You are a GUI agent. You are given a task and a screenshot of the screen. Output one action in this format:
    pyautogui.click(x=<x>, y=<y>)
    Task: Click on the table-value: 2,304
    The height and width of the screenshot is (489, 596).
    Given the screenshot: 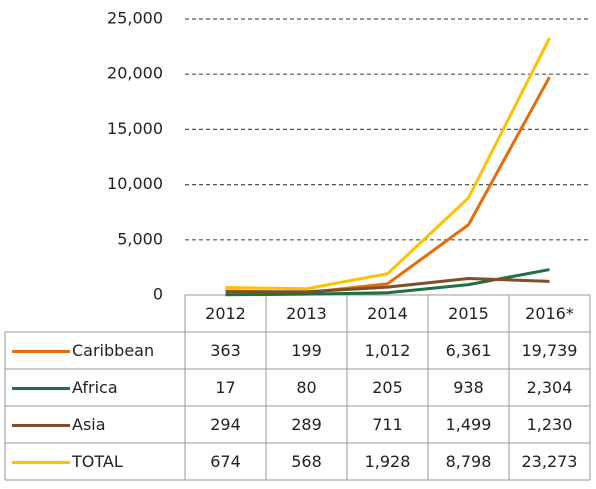 What is the action you would take?
    pyautogui.click(x=550, y=387)
    